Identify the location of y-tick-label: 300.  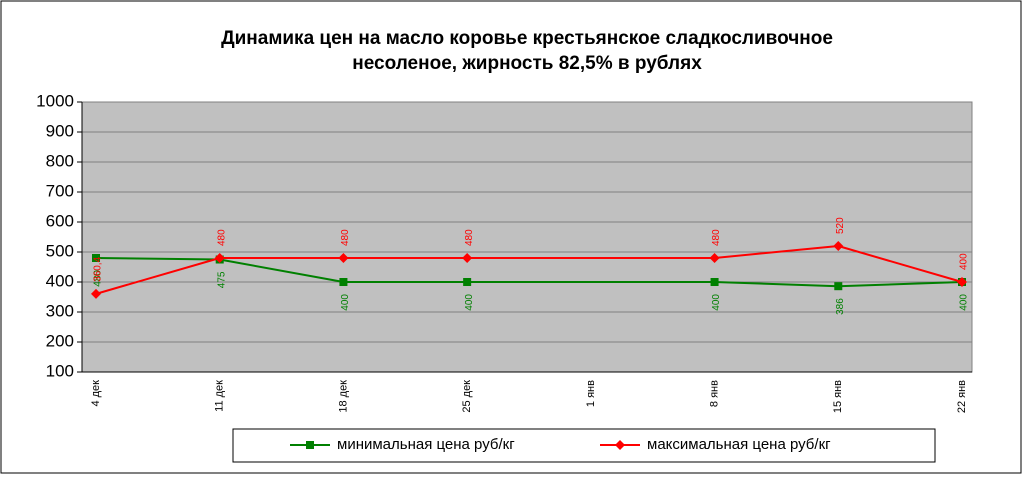
(60, 310).